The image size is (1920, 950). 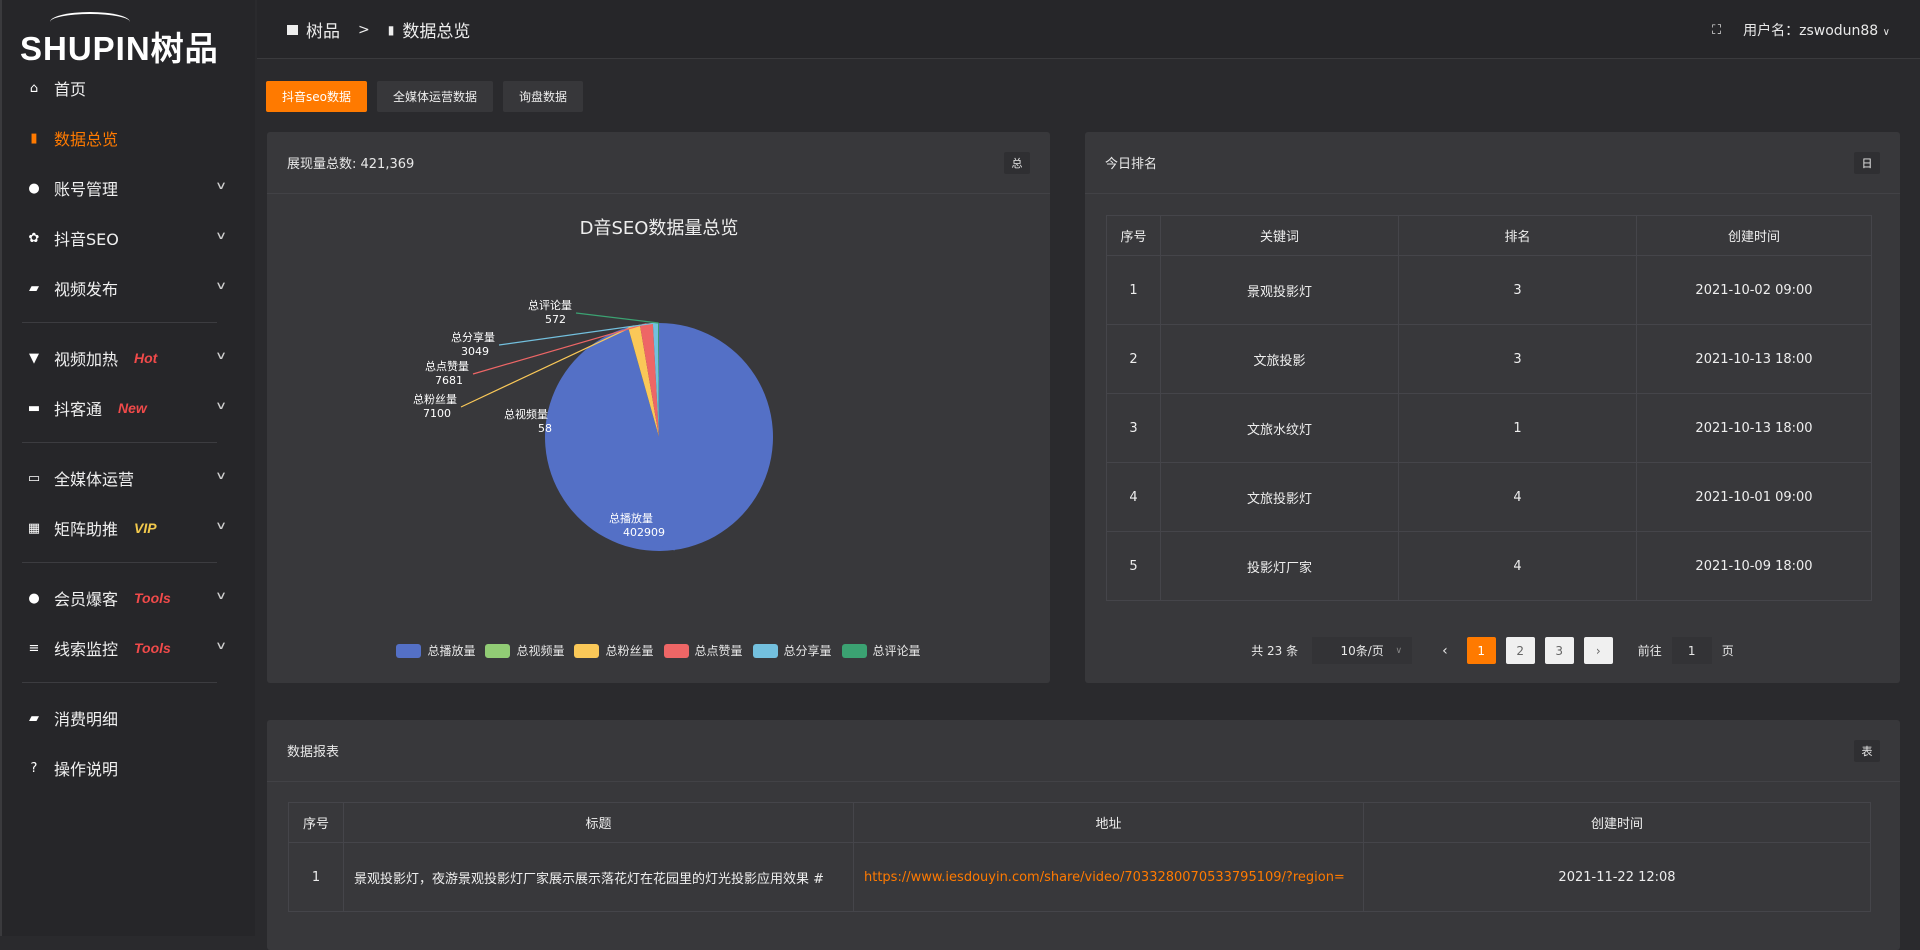 I want to click on chart-title: D音SEO数据量总览, so click(x=659, y=228).